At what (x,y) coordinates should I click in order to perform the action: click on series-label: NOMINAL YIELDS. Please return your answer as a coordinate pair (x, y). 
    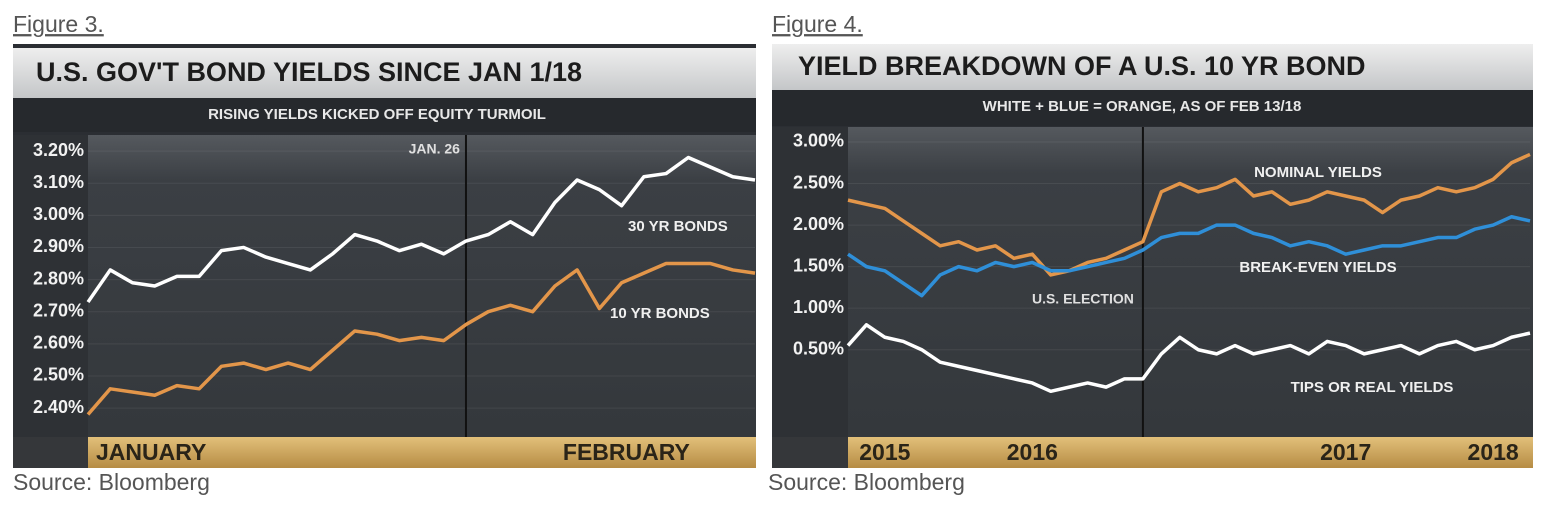
    Looking at the image, I should click on (1318, 172).